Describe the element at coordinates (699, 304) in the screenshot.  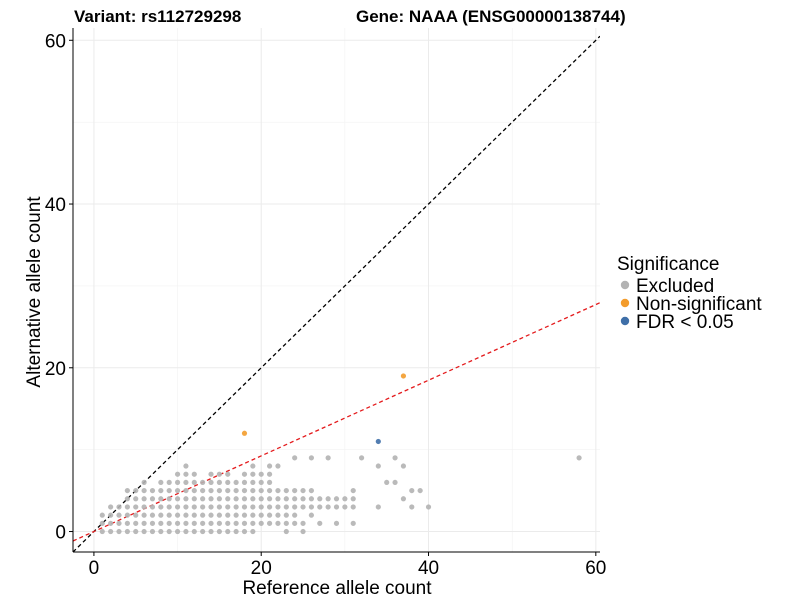
I see `legend-label-nonsig: Non-significant` at that location.